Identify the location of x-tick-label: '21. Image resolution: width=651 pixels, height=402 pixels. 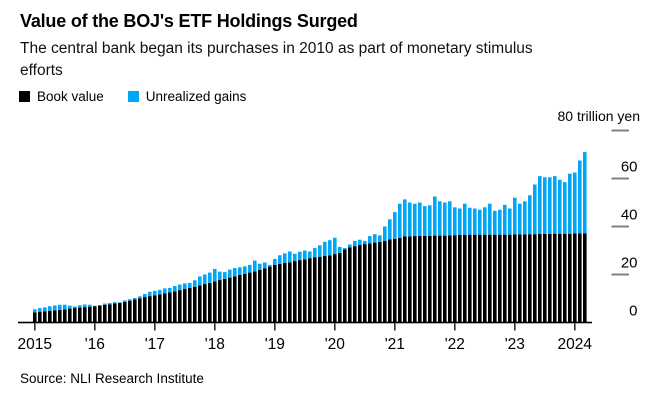
(395, 344).